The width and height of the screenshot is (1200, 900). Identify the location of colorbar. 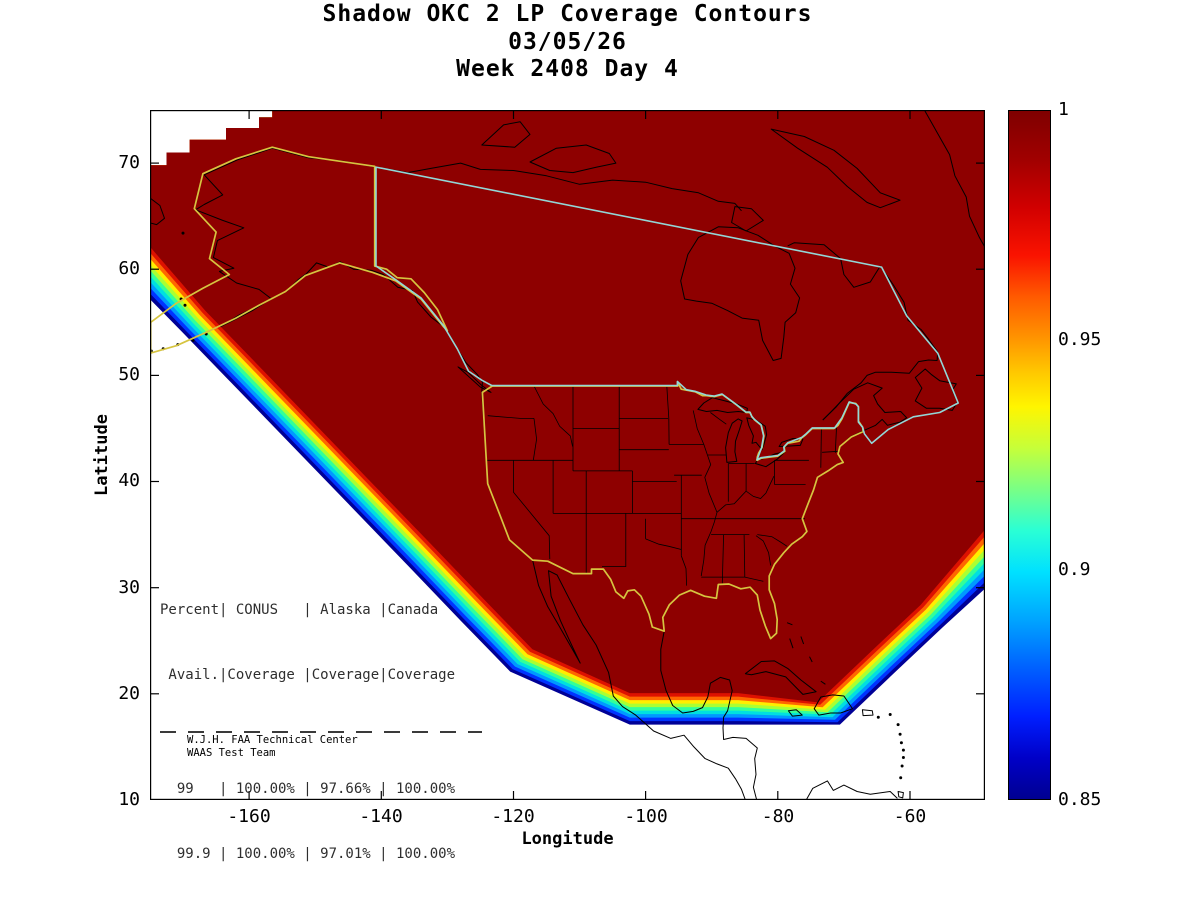
(1029, 455).